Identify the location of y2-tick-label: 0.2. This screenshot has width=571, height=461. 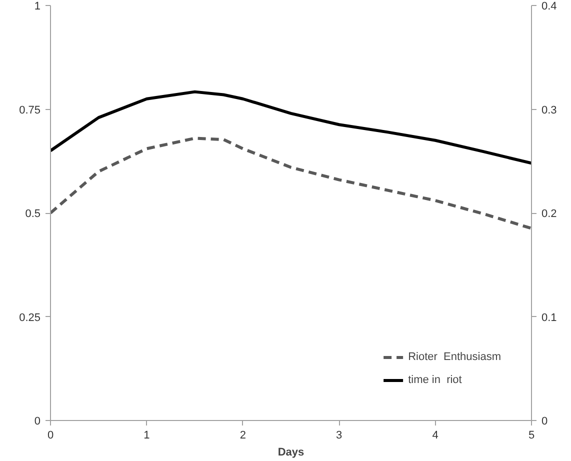
(549, 214).